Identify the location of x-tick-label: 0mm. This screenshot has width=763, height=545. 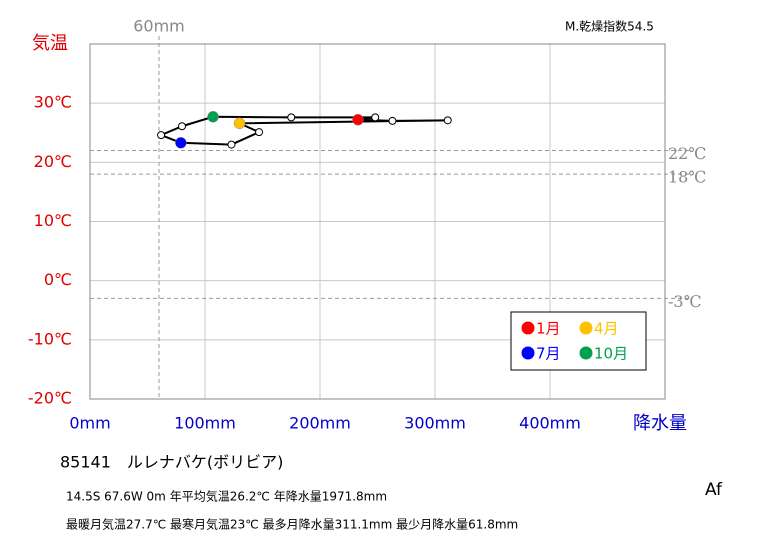
(89, 423).